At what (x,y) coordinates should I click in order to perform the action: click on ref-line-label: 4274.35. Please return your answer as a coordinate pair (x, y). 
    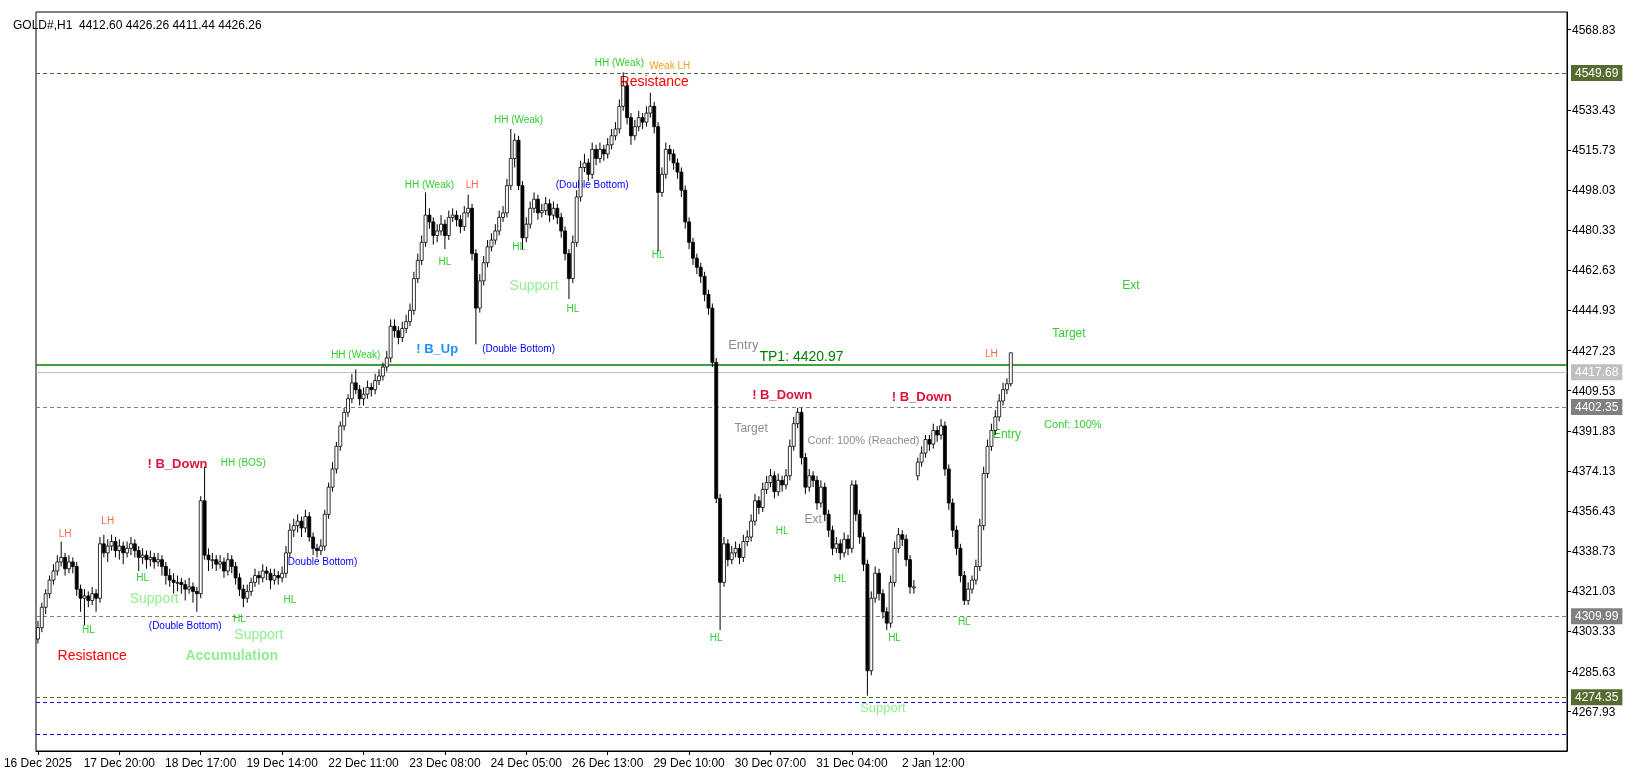
    Looking at the image, I should click on (1597, 697).